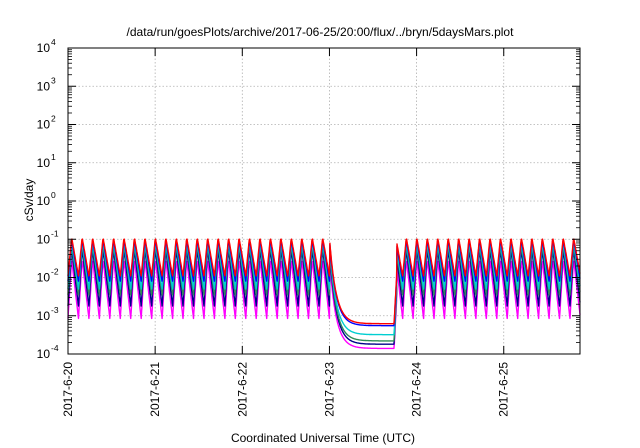  What do you see at coordinates (55, 348) in the screenshot?
I see `y-tick-exponent: -4` at bounding box center [55, 348].